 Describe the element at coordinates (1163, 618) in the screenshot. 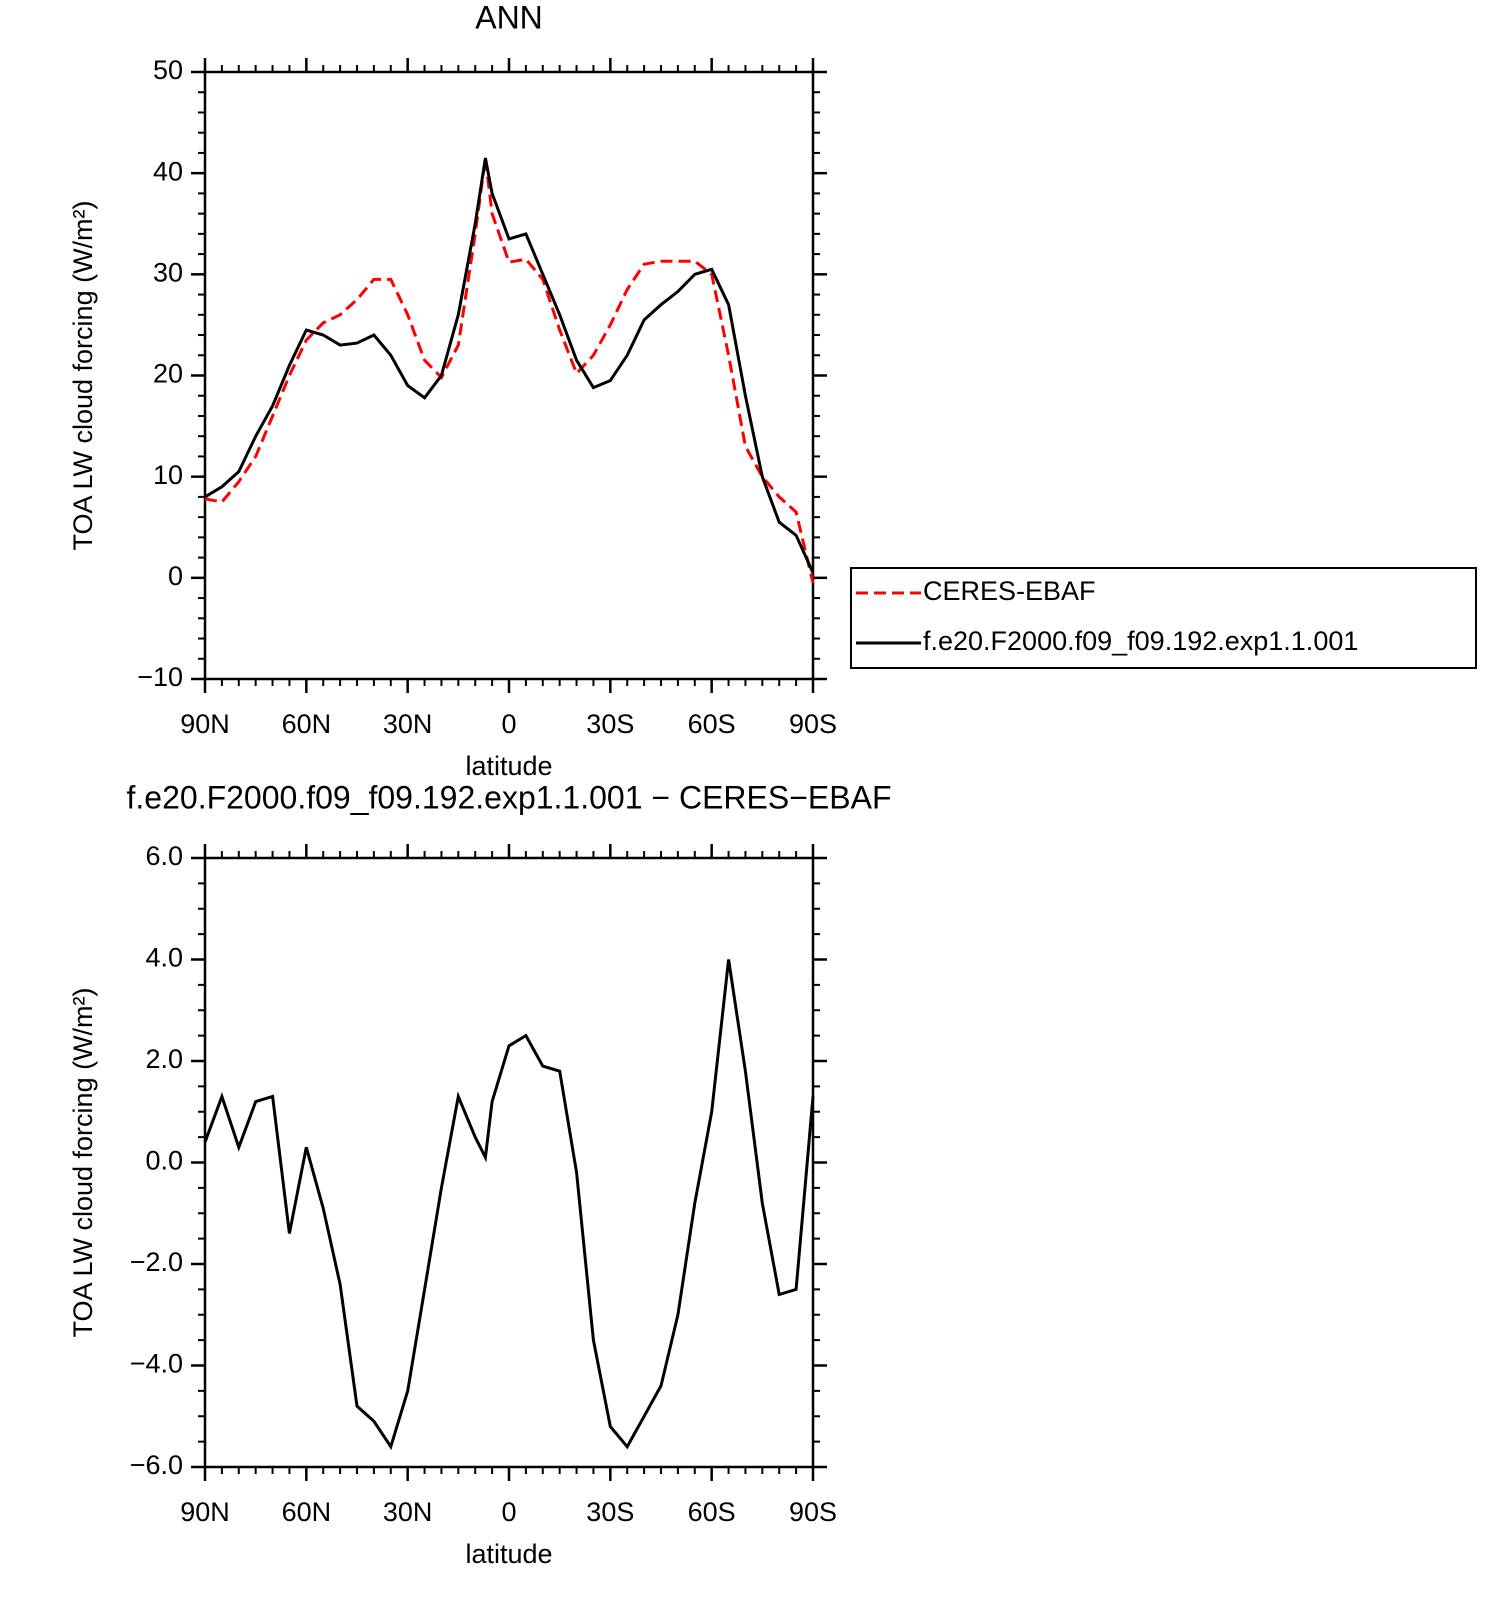

I see `legend-box` at that location.